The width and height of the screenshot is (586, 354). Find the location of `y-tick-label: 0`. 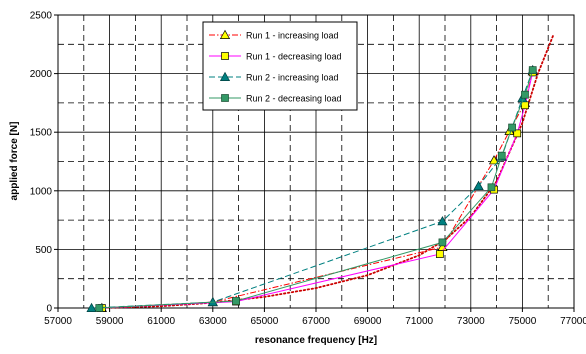

y-tick-label: 0 is located at coordinates (49, 309).